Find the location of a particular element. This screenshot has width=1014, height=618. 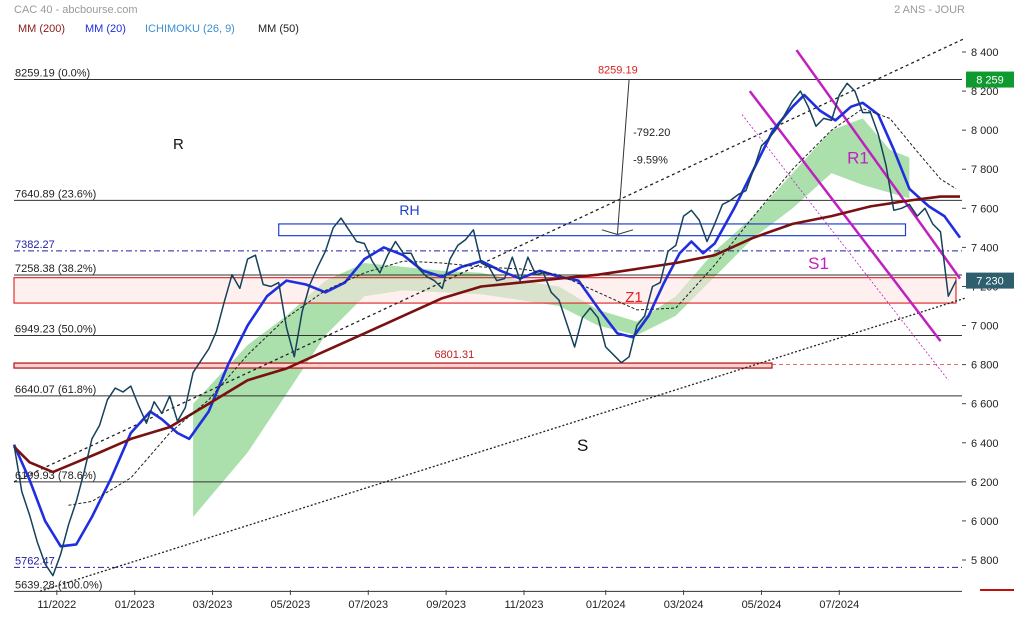

header: CAC 40 - abcbourse.com 2 ANS - JOUR is located at coordinates (489, 10).